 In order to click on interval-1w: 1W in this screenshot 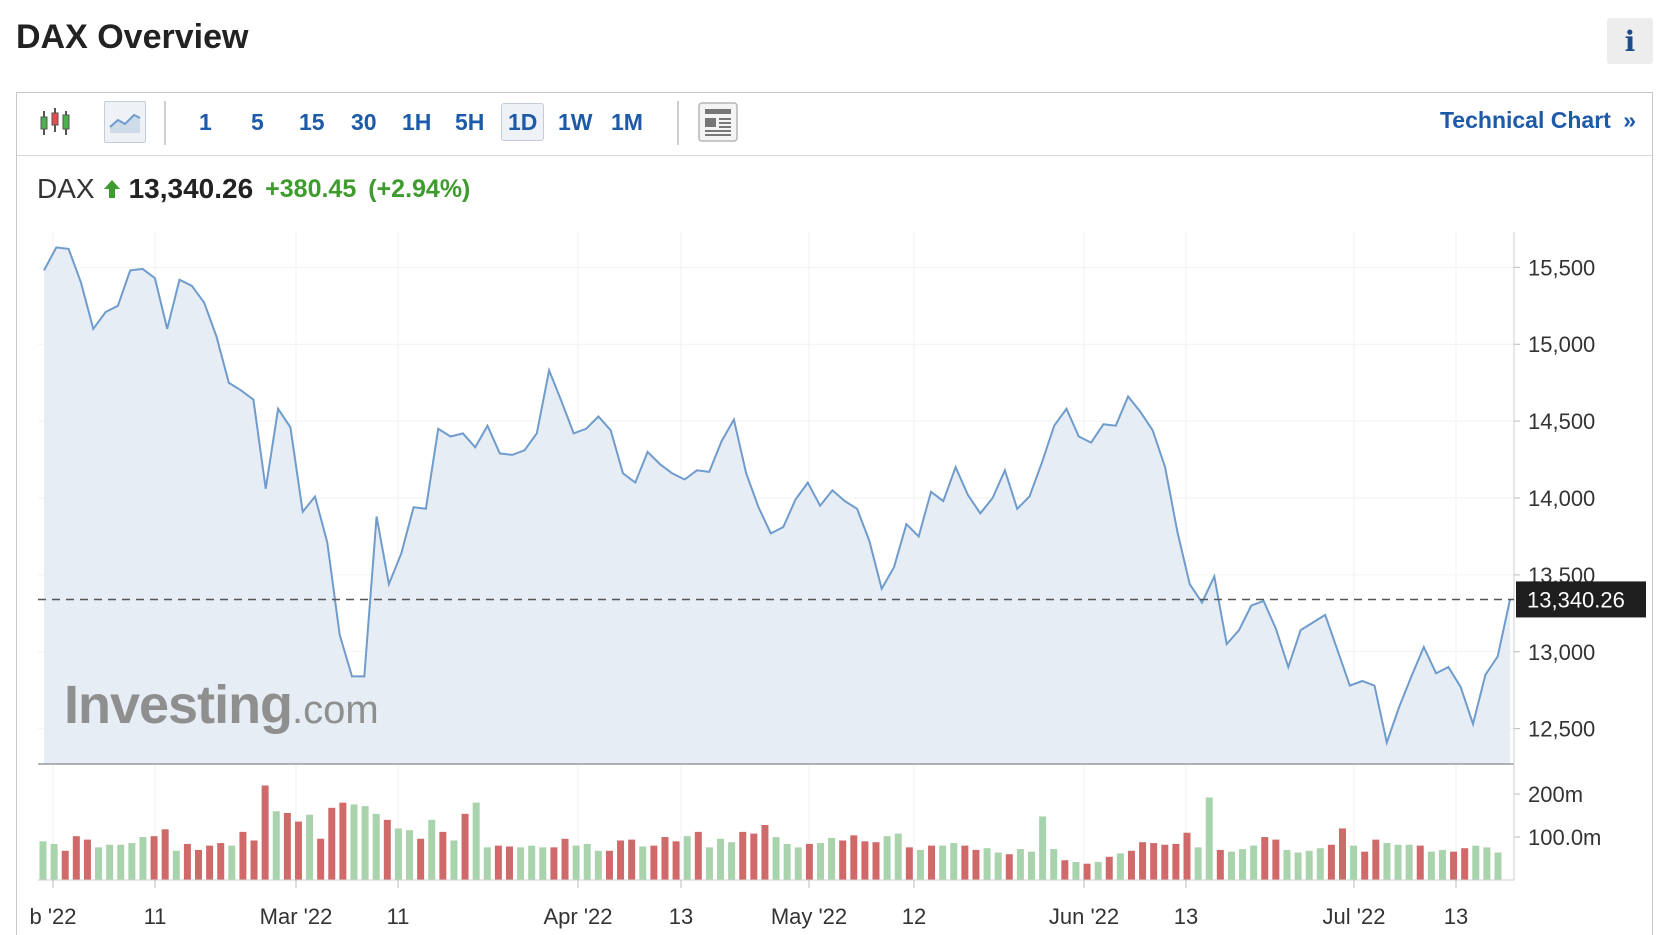, I will do `click(575, 121)`.